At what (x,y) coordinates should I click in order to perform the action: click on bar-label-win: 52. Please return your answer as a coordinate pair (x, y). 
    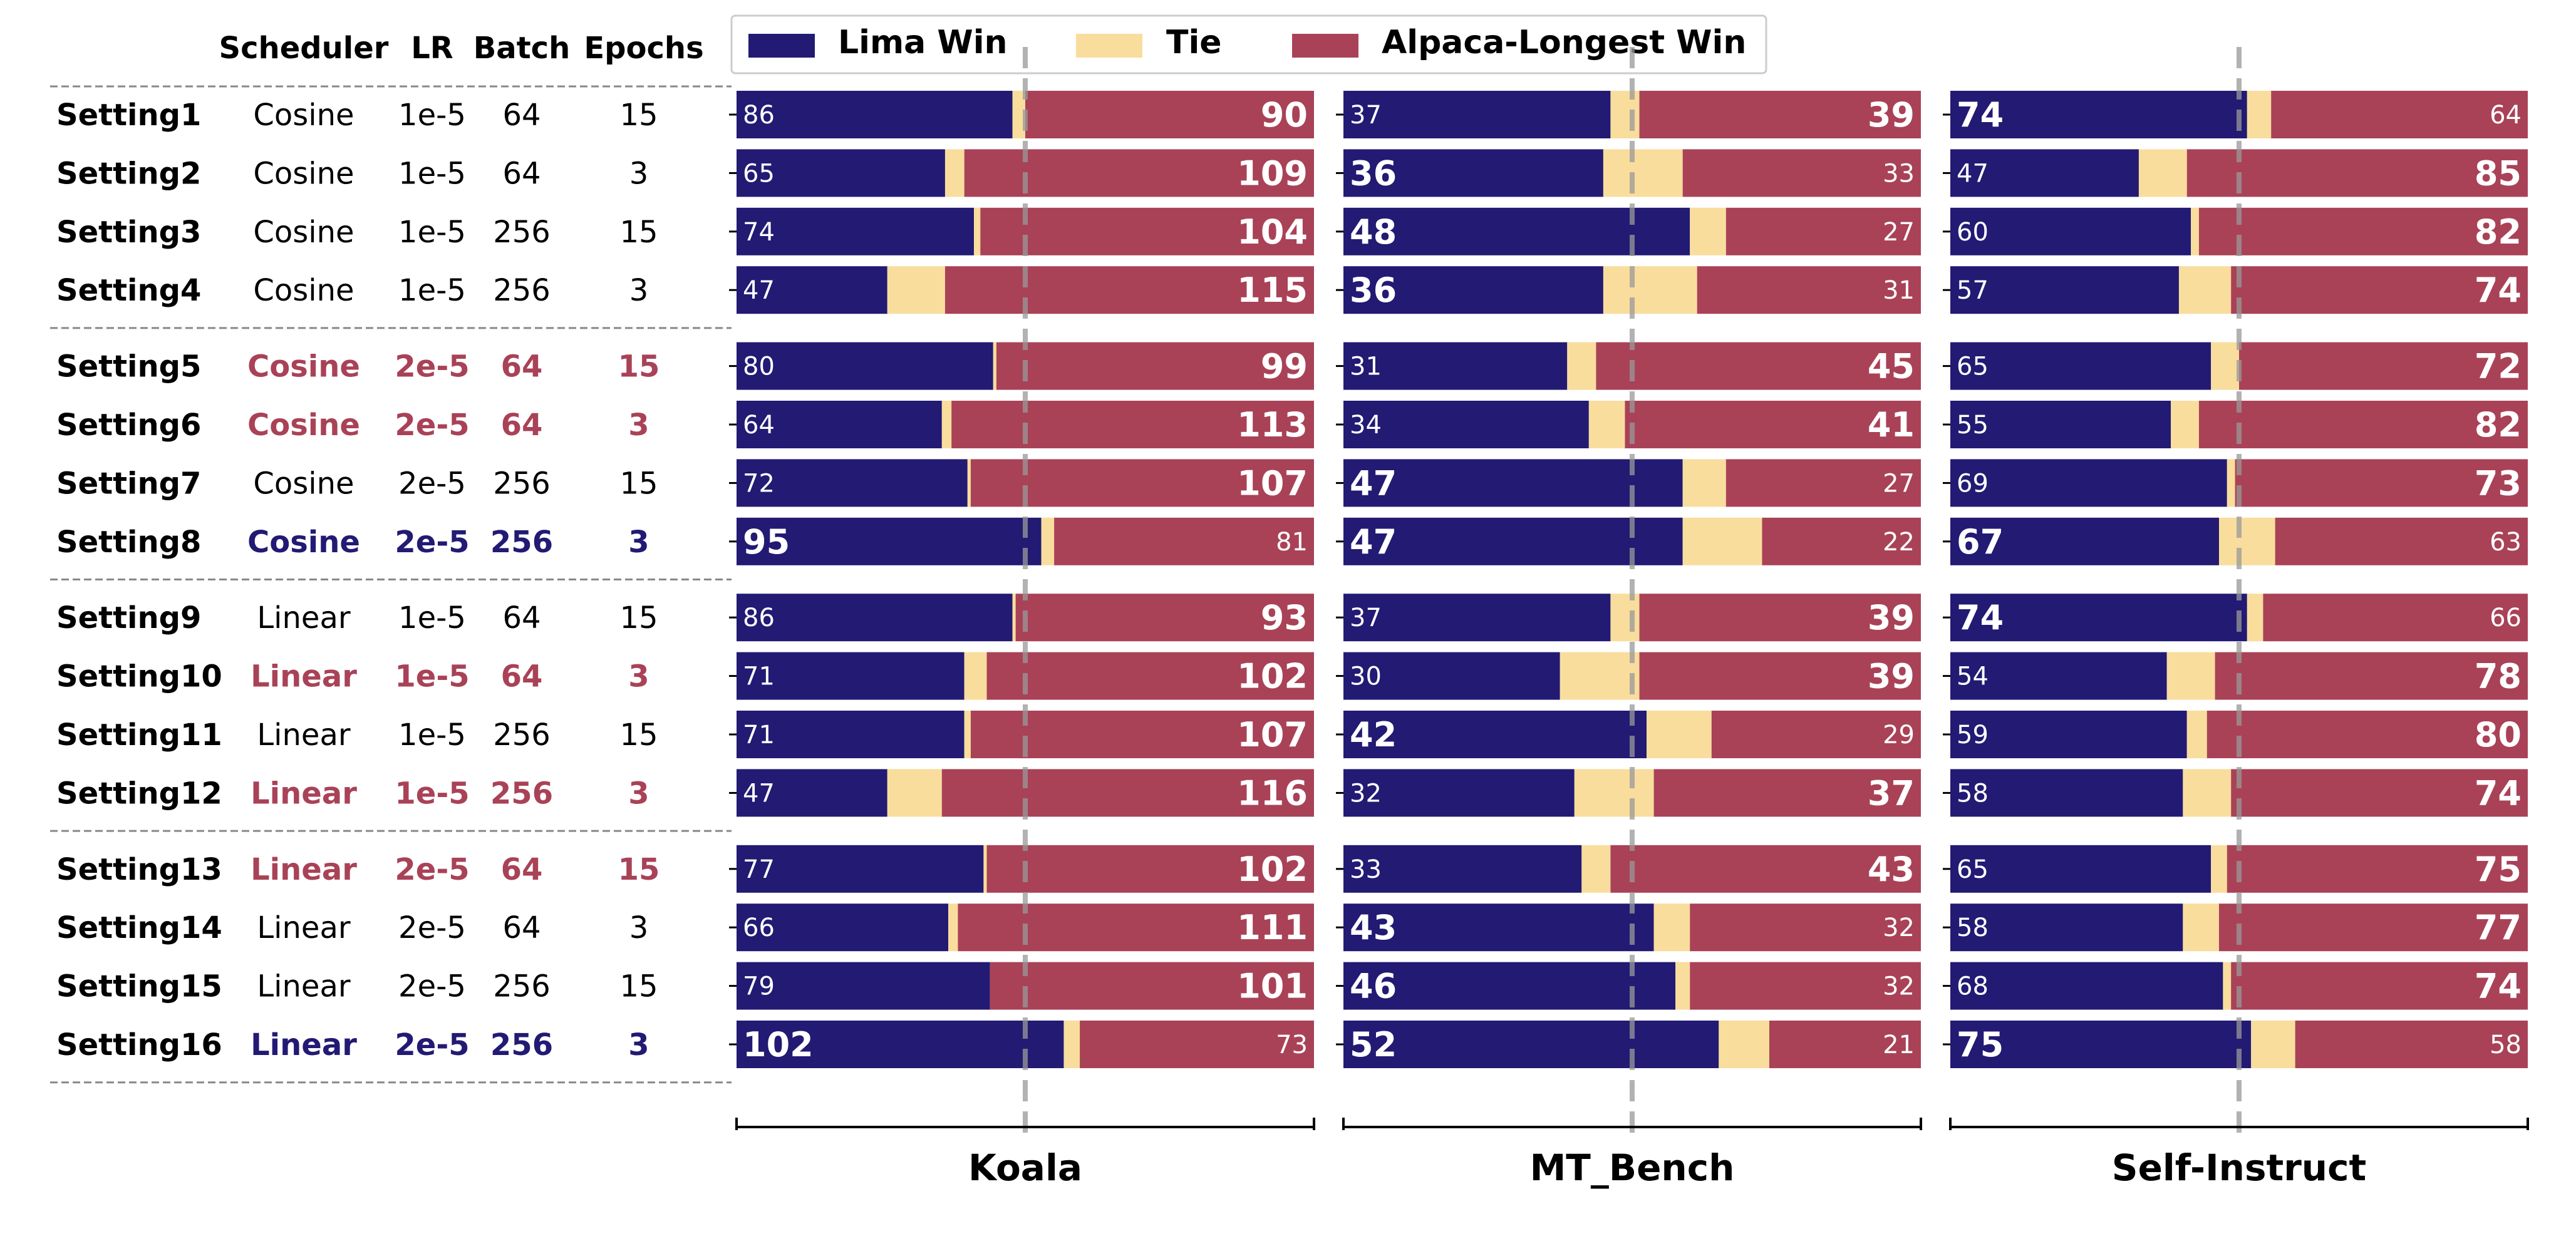
    Looking at the image, I should click on (1373, 1044).